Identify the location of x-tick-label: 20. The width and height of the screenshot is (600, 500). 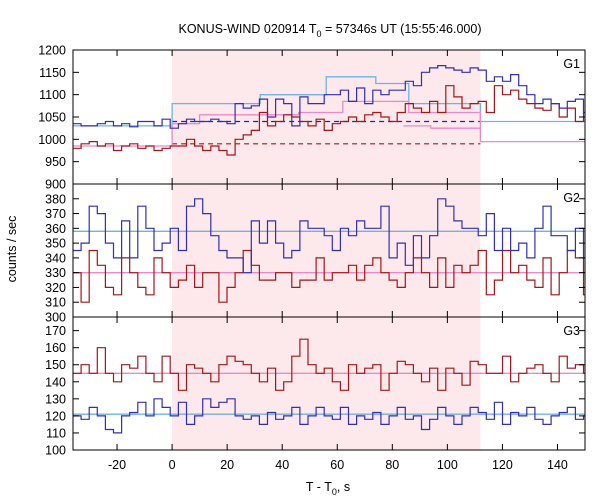
(227, 465).